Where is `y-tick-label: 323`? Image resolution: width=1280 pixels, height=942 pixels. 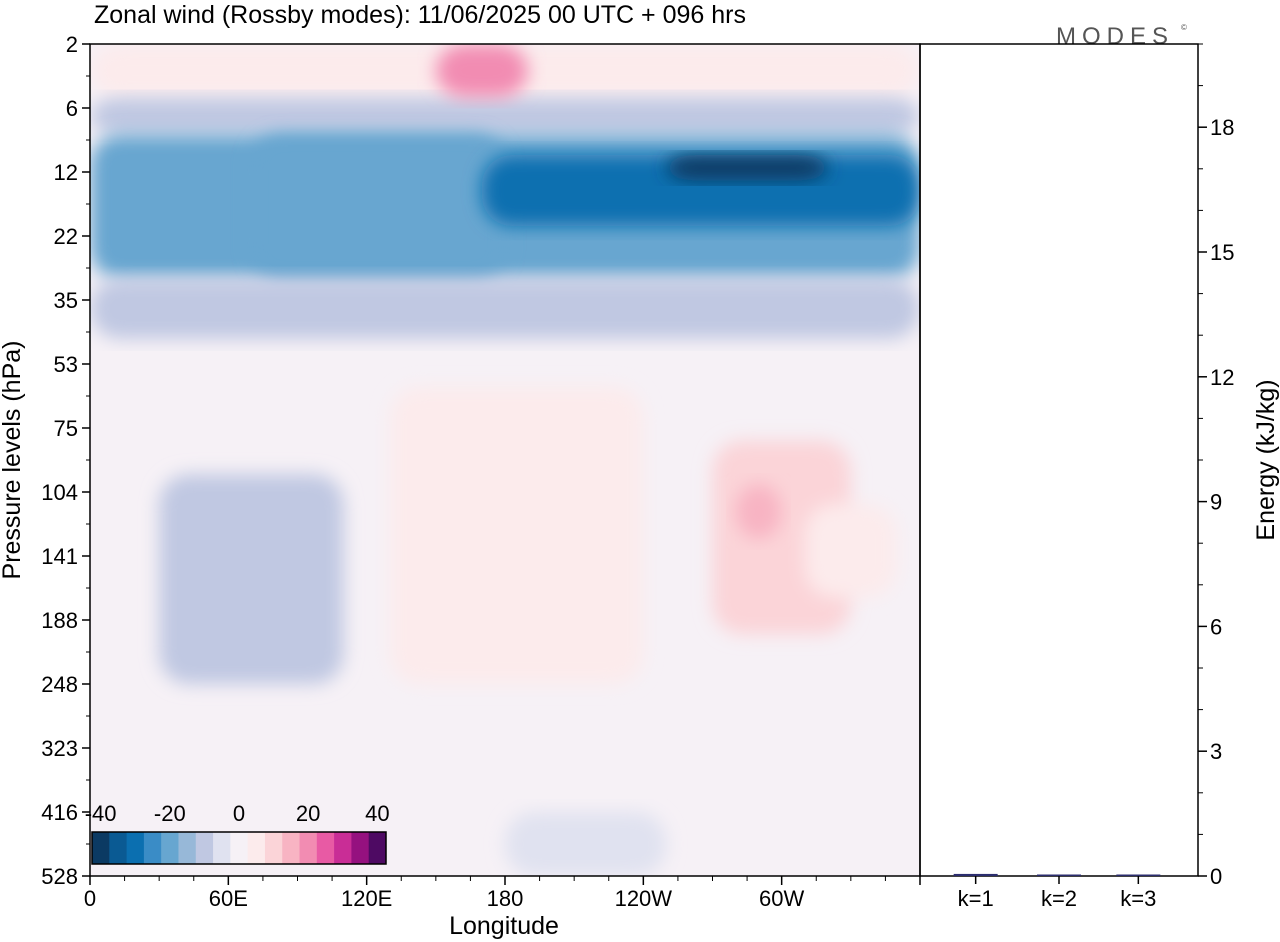 y-tick-label: 323 is located at coordinates (59, 748).